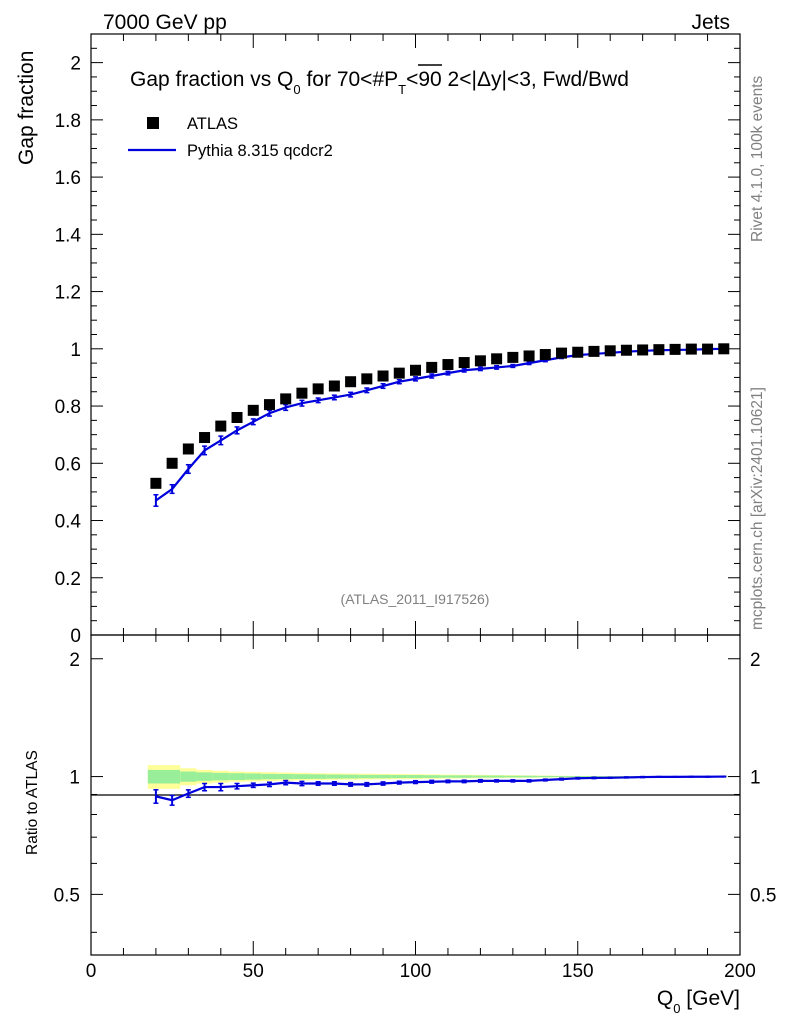  I want to click on pythia-error-bars, so click(440, 427).